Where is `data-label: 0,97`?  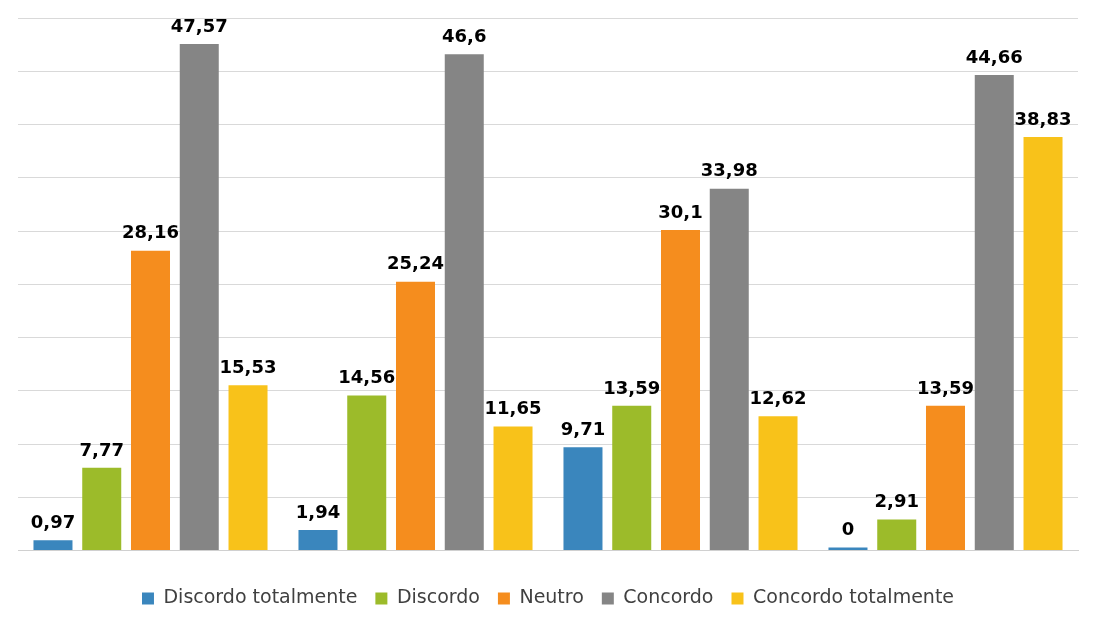 data-label: 0,97 is located at coordinates (53, 521).